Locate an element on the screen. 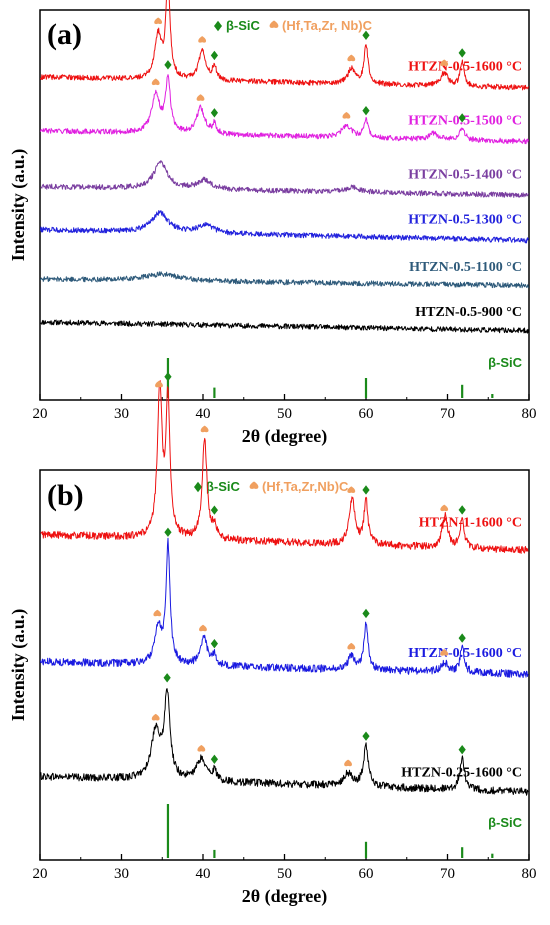 The width and height of the screenshot is (550, 925). series-label: HTZN-0.5-1400 °C is located at coordinates (465, 174).